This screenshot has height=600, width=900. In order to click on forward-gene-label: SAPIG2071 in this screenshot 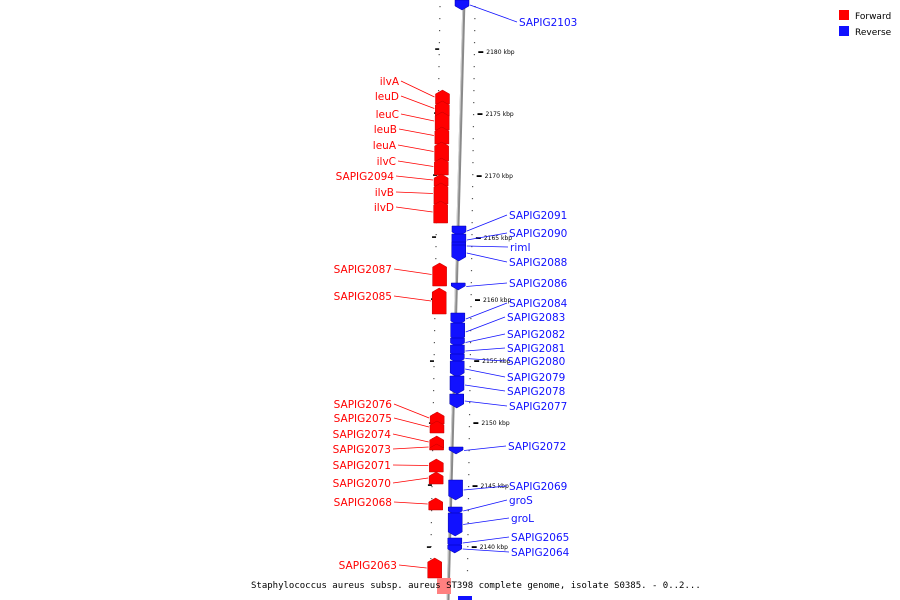, I will do `click(362, 466)`.